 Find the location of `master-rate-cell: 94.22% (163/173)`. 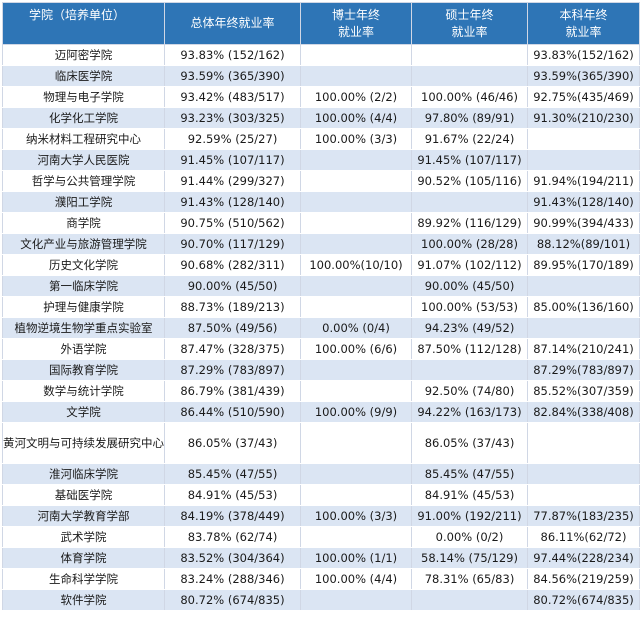

master-rate-cell: 94.22% (163/173) is located at coordinates (469, 412).